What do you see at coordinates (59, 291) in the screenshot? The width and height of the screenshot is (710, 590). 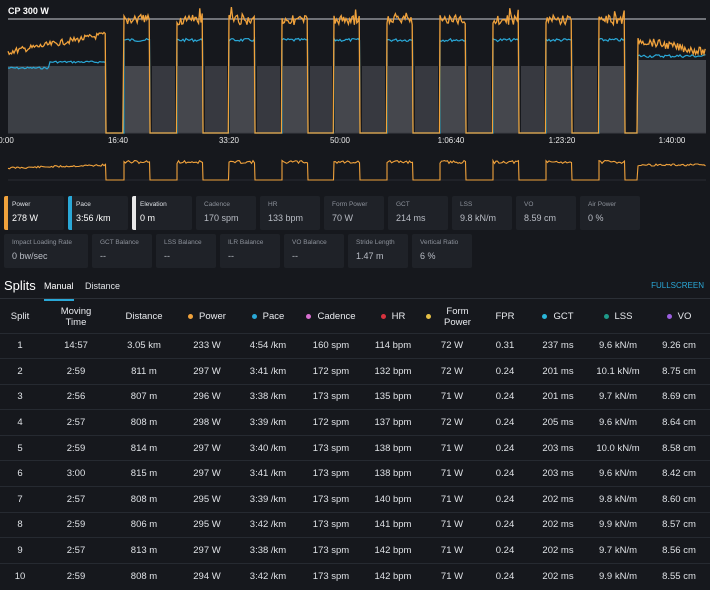 I see `tab-manual: Manual` at bounding box center [59, 291].